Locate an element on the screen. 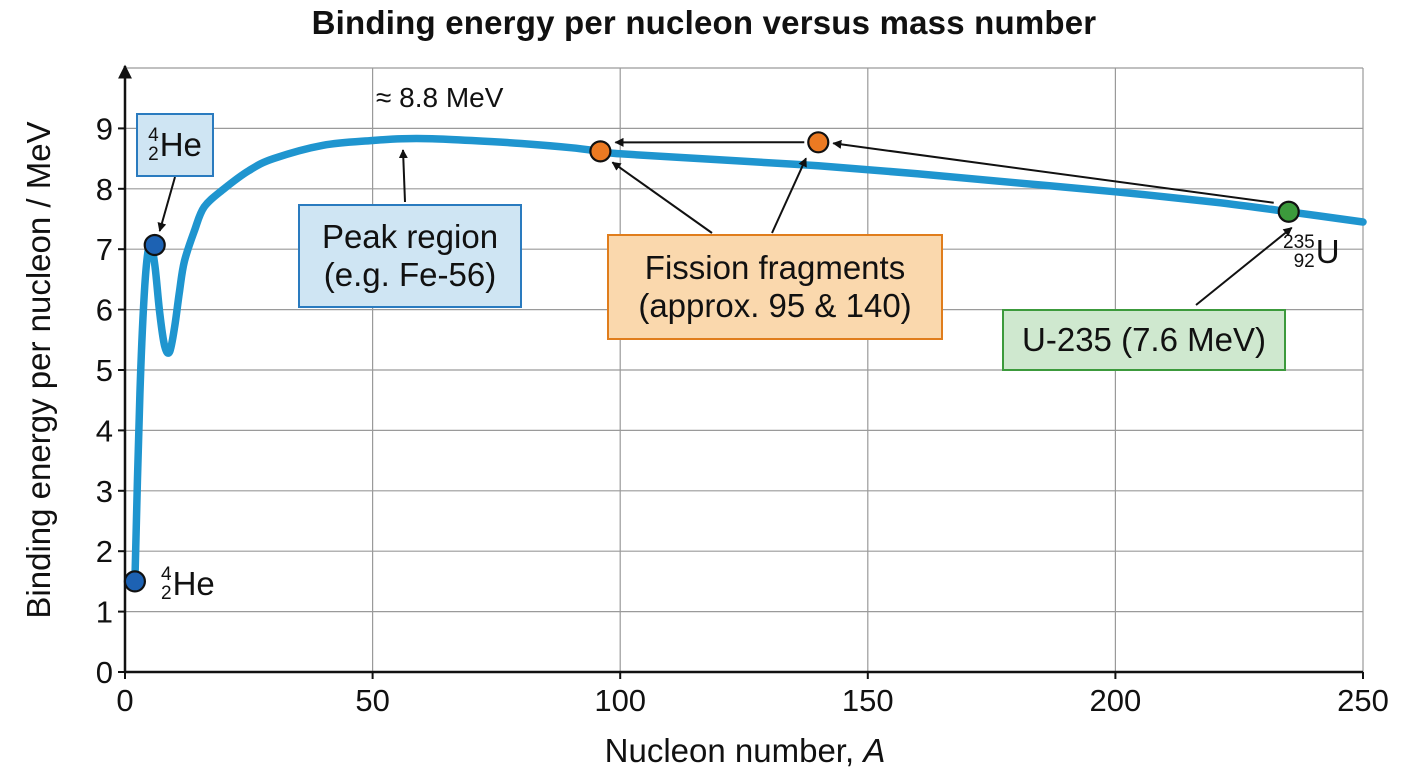 This screenshot has height=768, width=1408. u235-callout-text: U-235 (7.6 MeV) is located at coordinates (1144, 339).